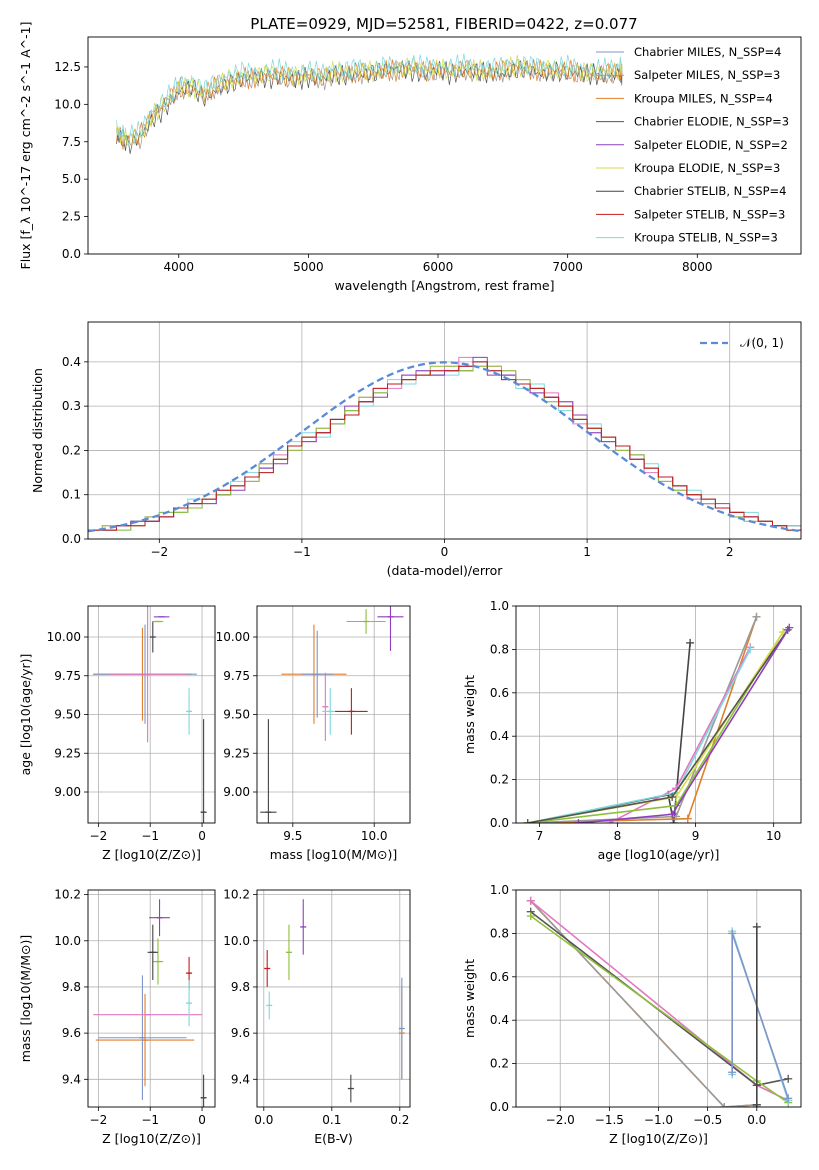 Image resolution: width=819 pixels, height=1170 pixels. I want to click on legend-label: Salpeter ELODIE, N_SSP=2, so click(711, 145).